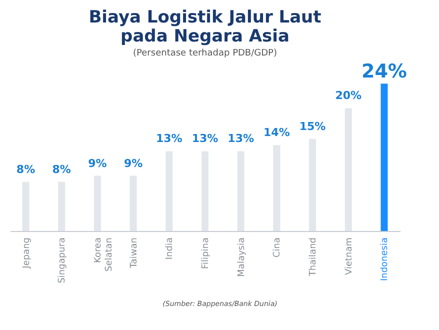  I want to click on x-tick-label: Singapura, so click(63, 261).